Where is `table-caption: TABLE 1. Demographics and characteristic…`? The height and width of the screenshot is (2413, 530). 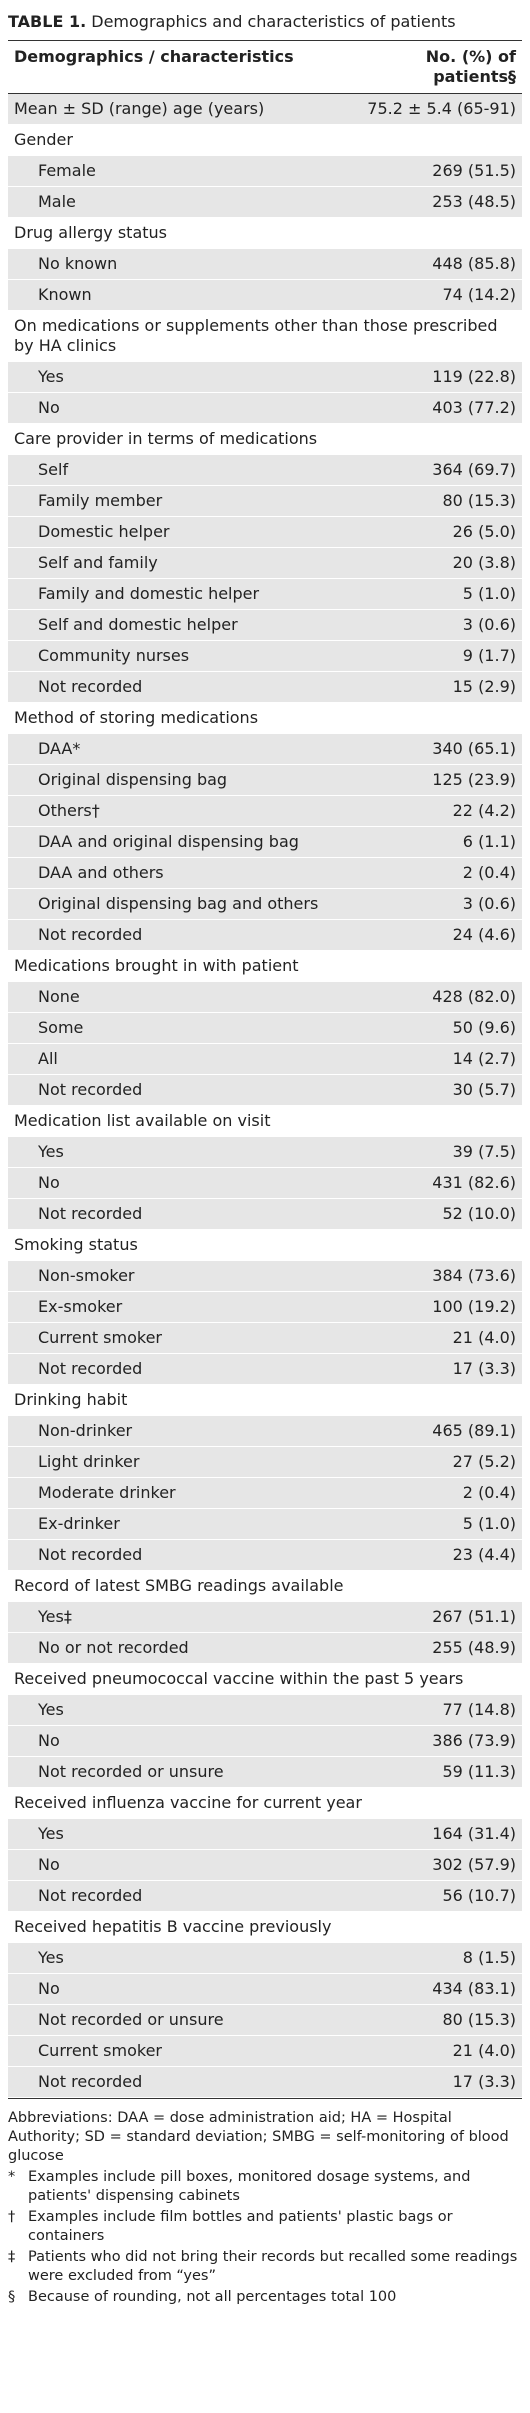 table-caption: TABLE 1. Demographics and characteristic… is located at coordinates (265, 20).